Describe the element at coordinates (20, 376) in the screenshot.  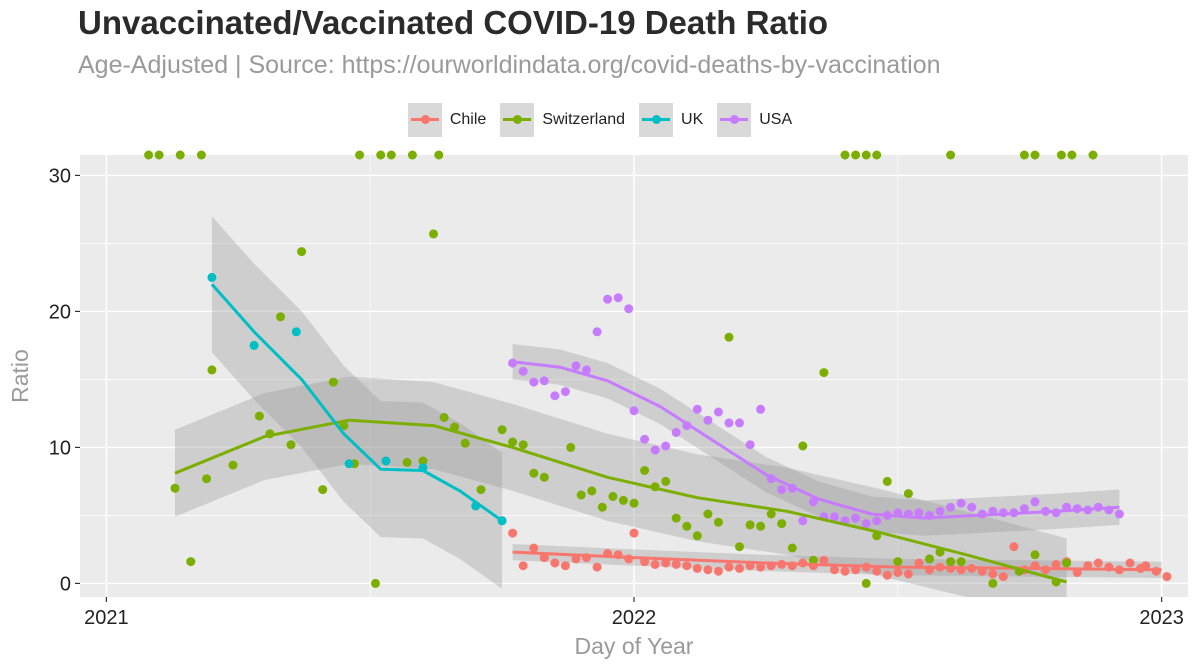
I see `y-axis-title: Ratio` at that location.